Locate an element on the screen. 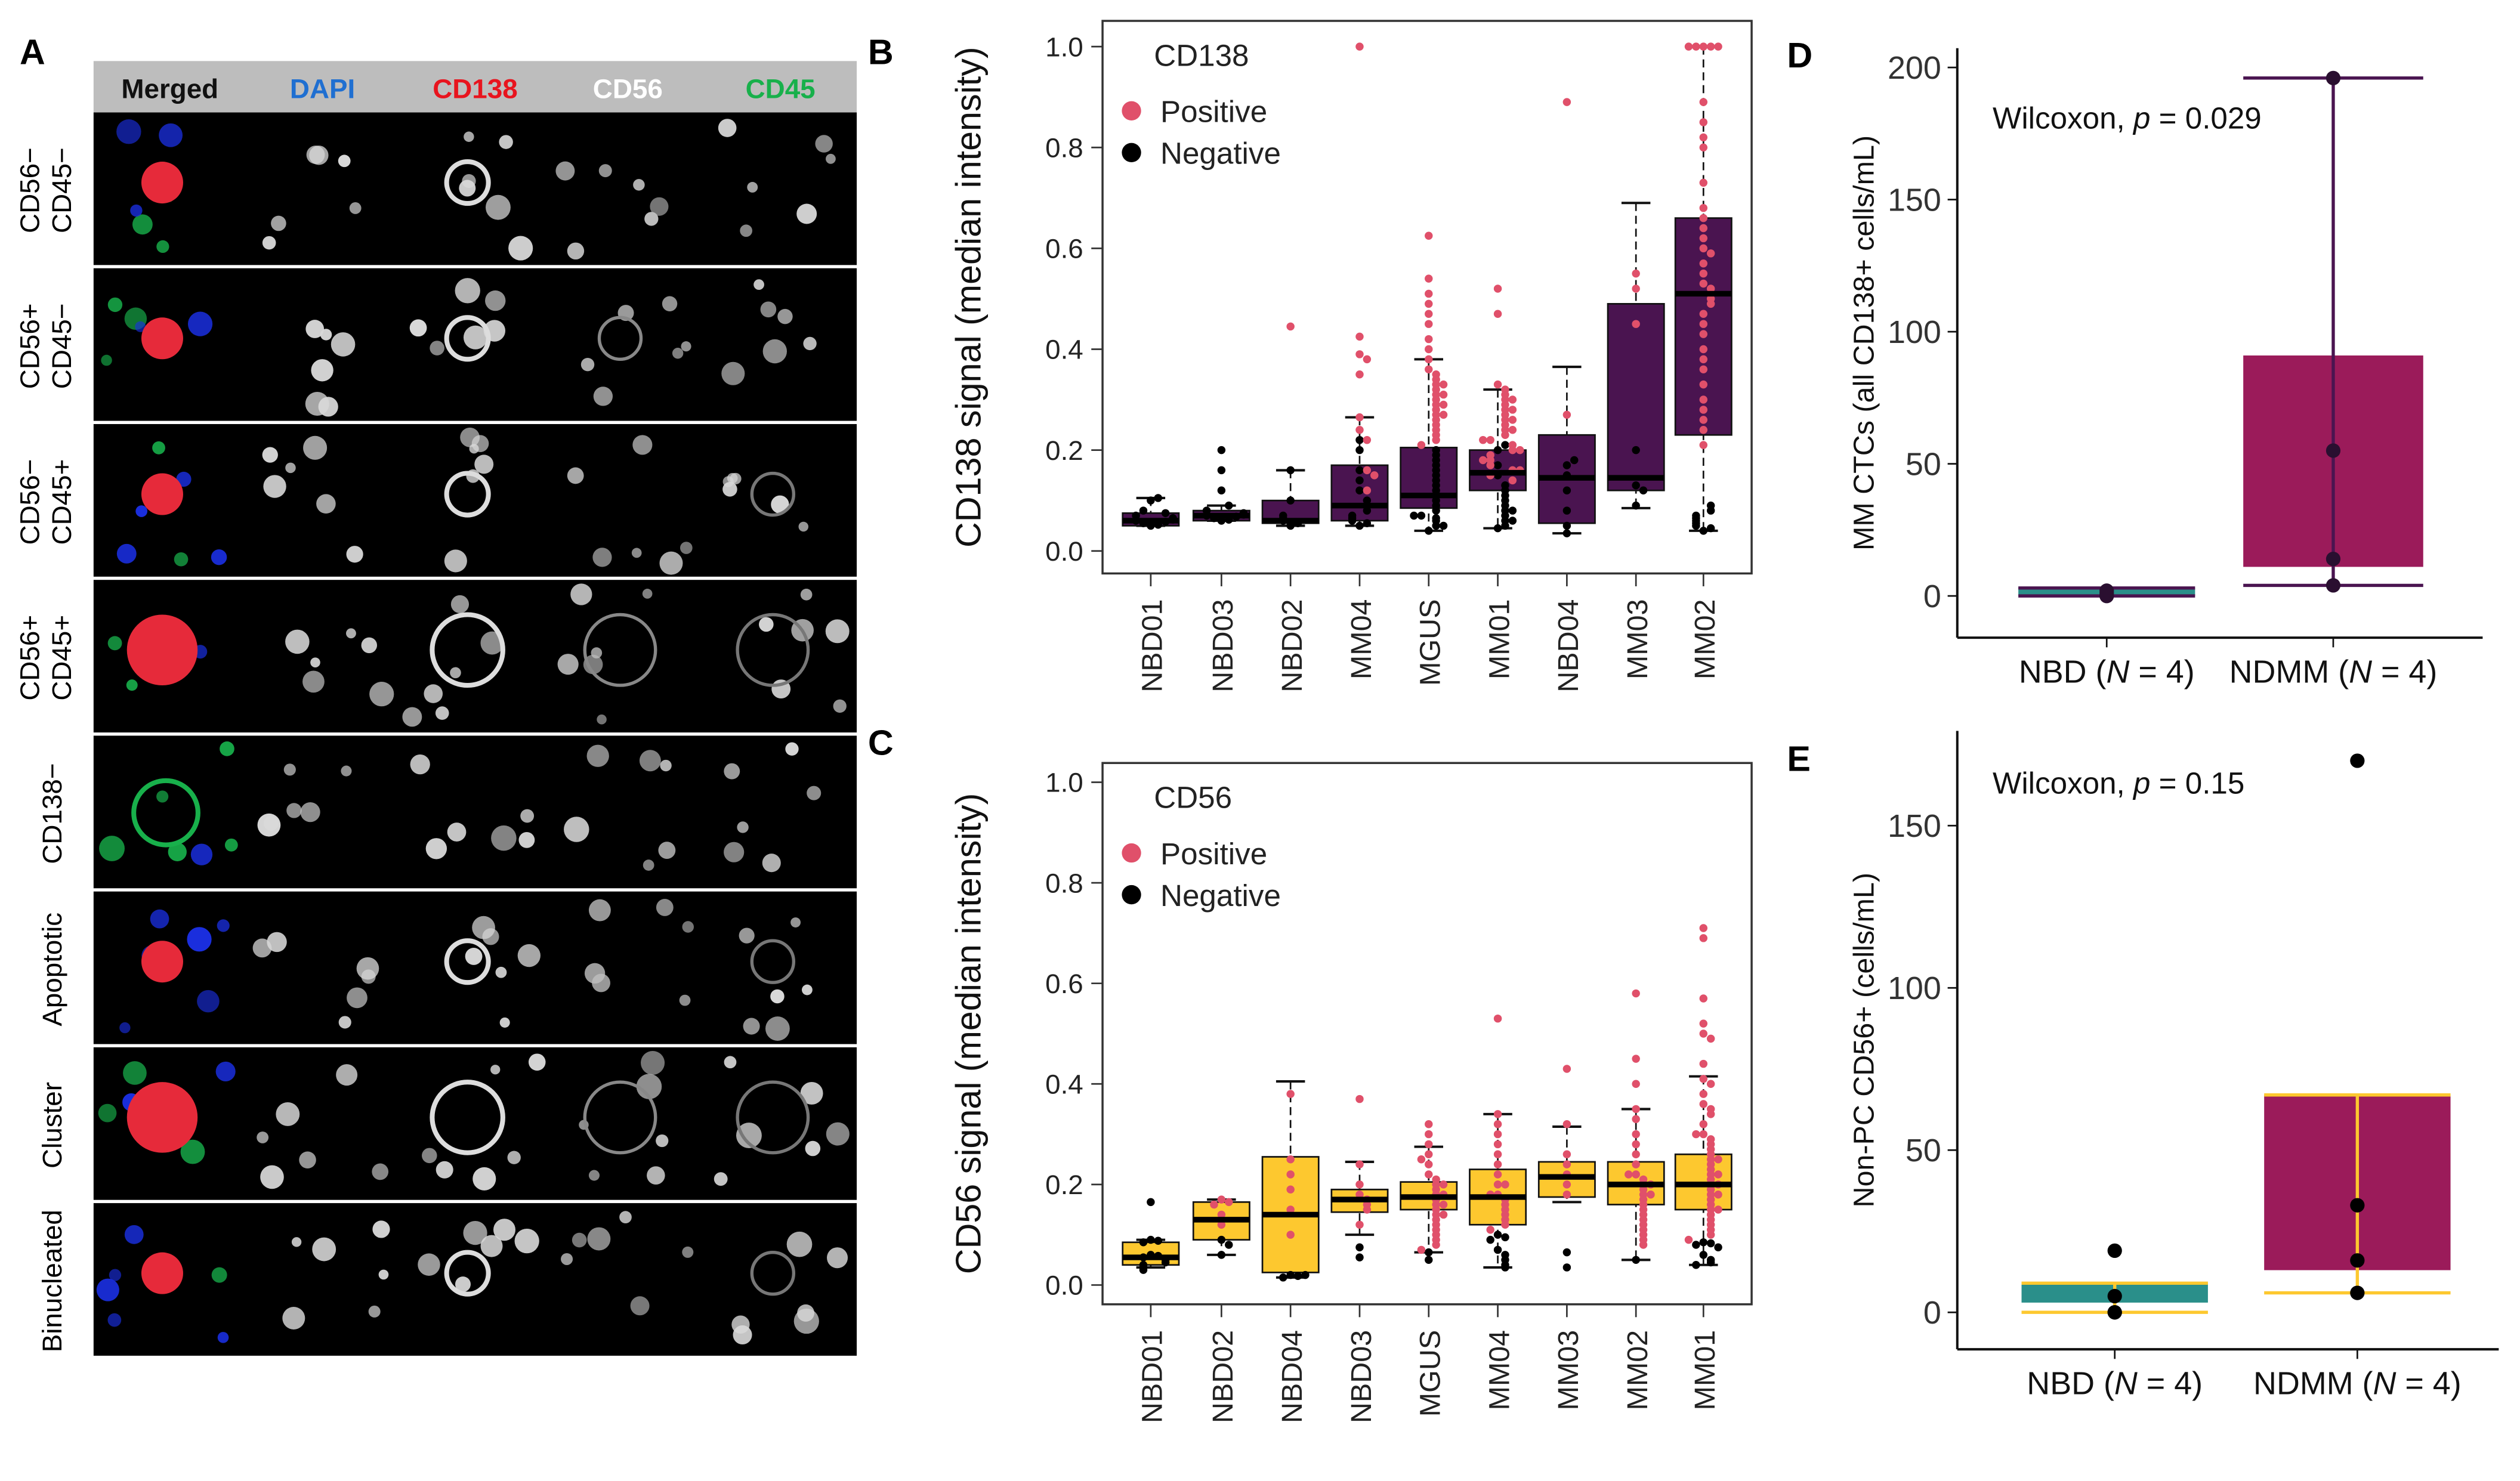 This screenshot has height=1481, width=2520. channel-header-bar is located at coordinates (475, 87).